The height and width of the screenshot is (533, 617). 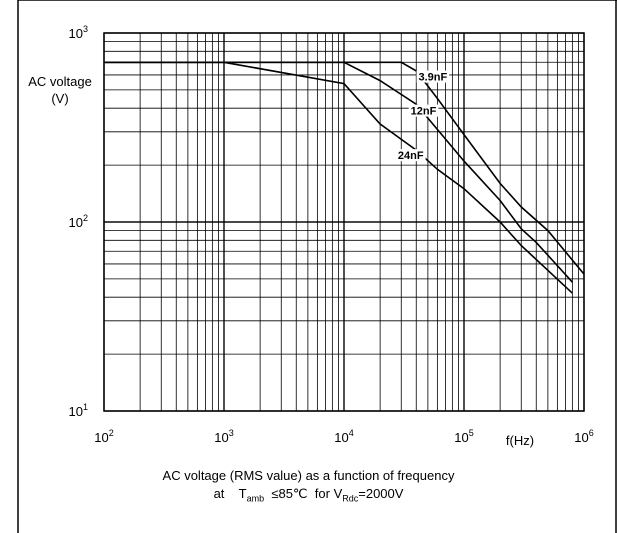 I want to click on caption-line-2: at Tamb ≤85℃ for VRdc=2000V, so click(x=308, y=495).